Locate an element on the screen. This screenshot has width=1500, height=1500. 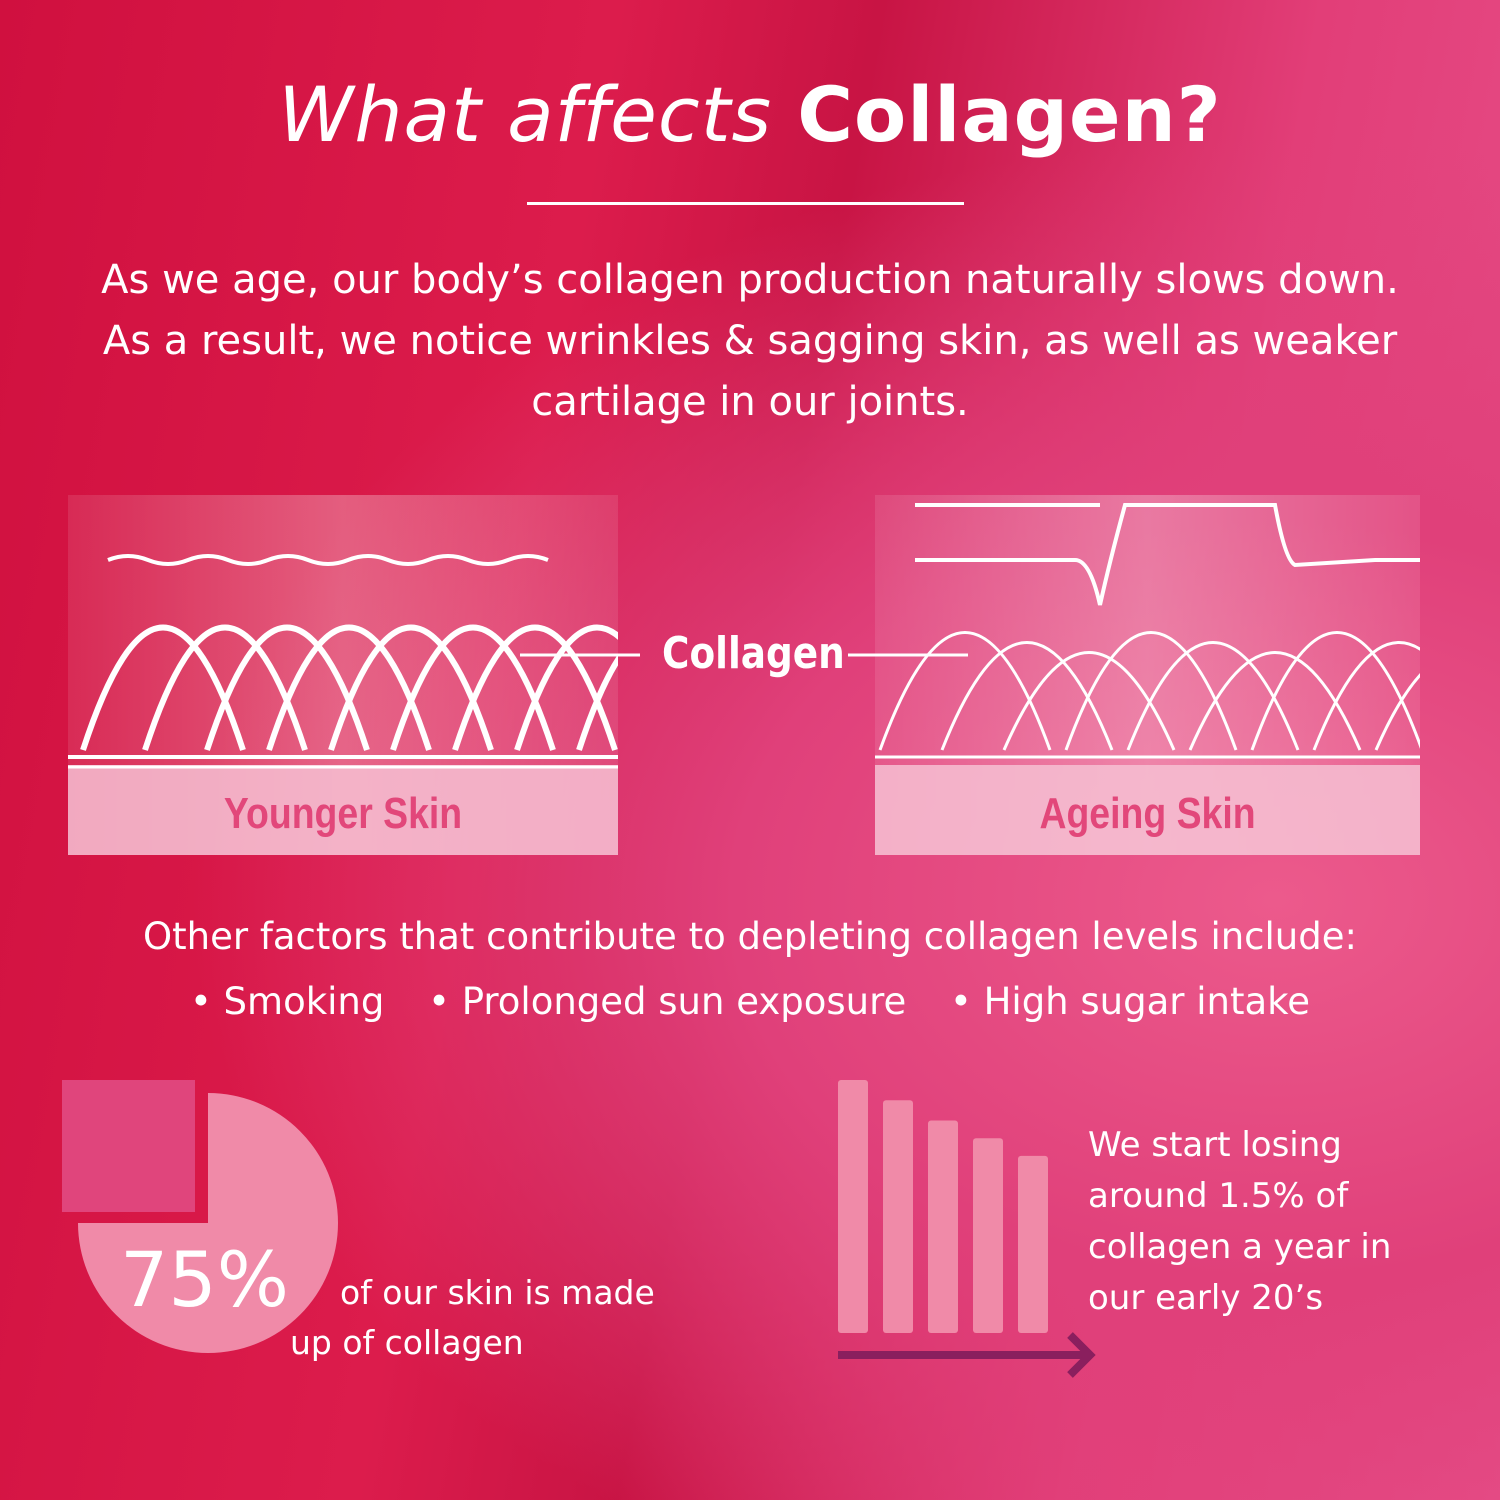
collagen-decline-bars is located at coordinates (967, 1229).